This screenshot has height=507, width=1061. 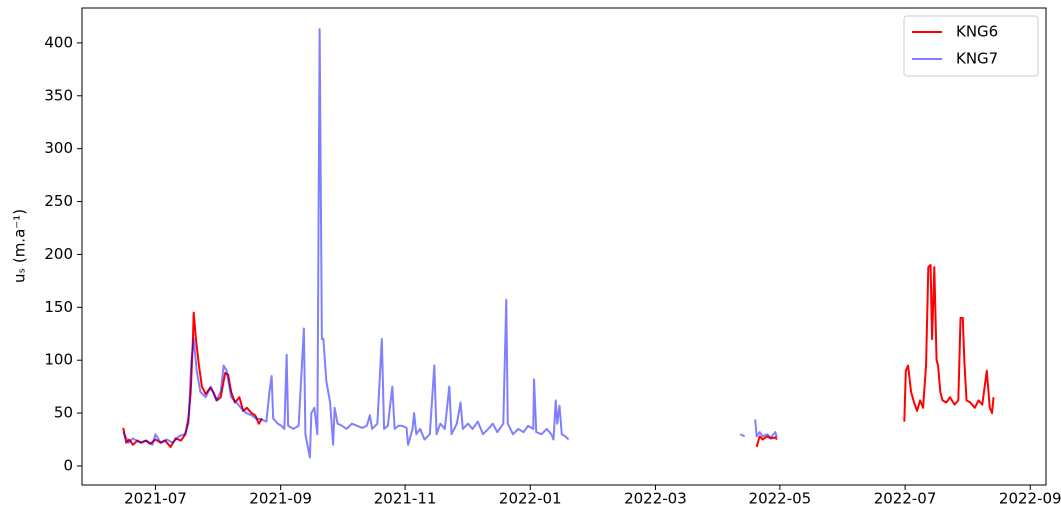 What do you see at coordinates (280, 498) in the screenshot?
I see `x-tick-label: 2021-09` at bounding box center [280, 498].